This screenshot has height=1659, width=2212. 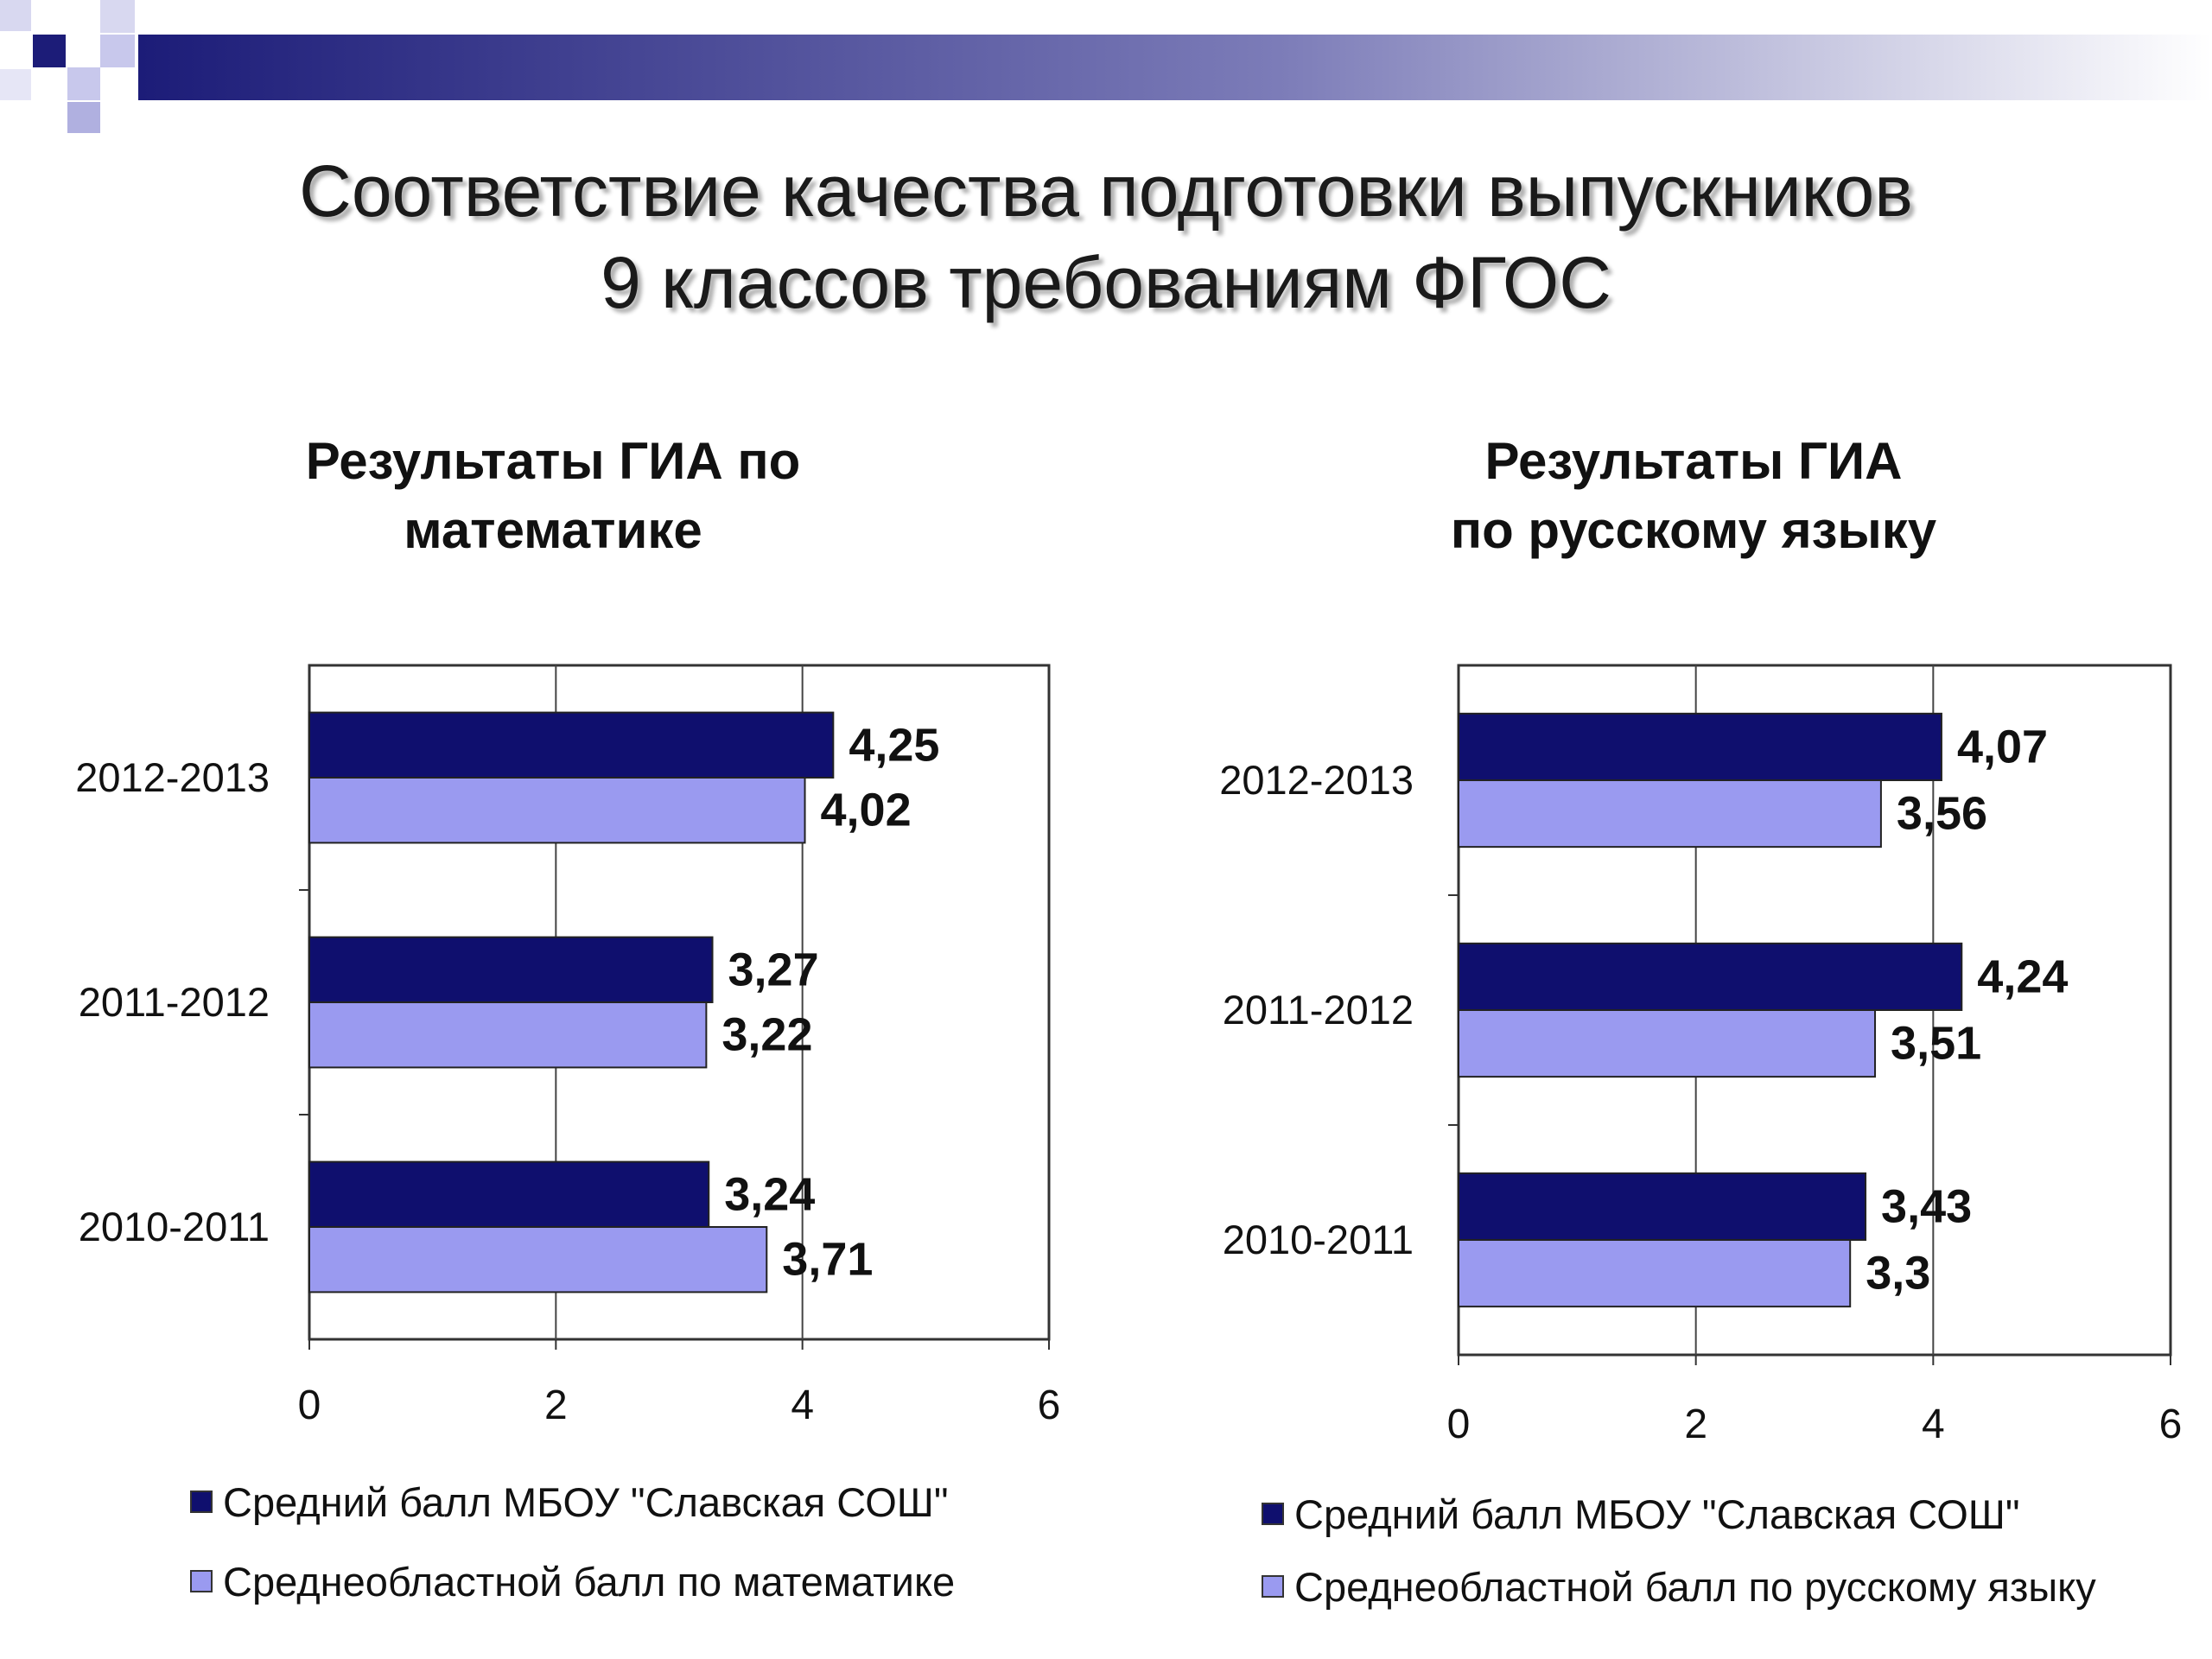 I want to click on russian-chart-title: Результаты ГИА по русскому языку, so click(x=1693, y=496).